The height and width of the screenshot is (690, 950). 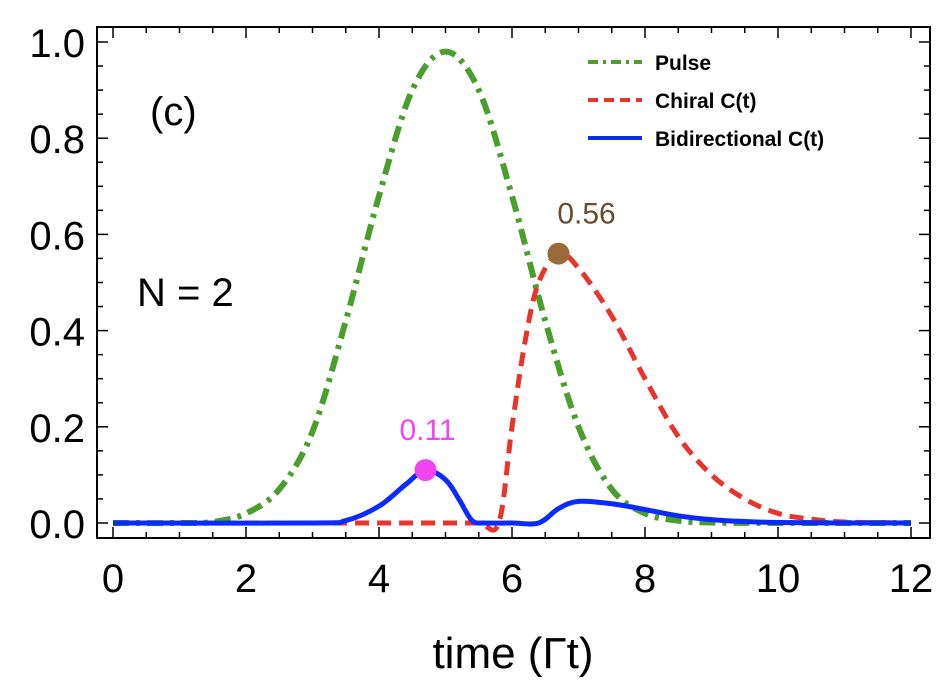 What do you see at coordinates (512, 653) in the screenshot?
I see `x-axis-title: time (Γt)` at bounding box center [512, 653].